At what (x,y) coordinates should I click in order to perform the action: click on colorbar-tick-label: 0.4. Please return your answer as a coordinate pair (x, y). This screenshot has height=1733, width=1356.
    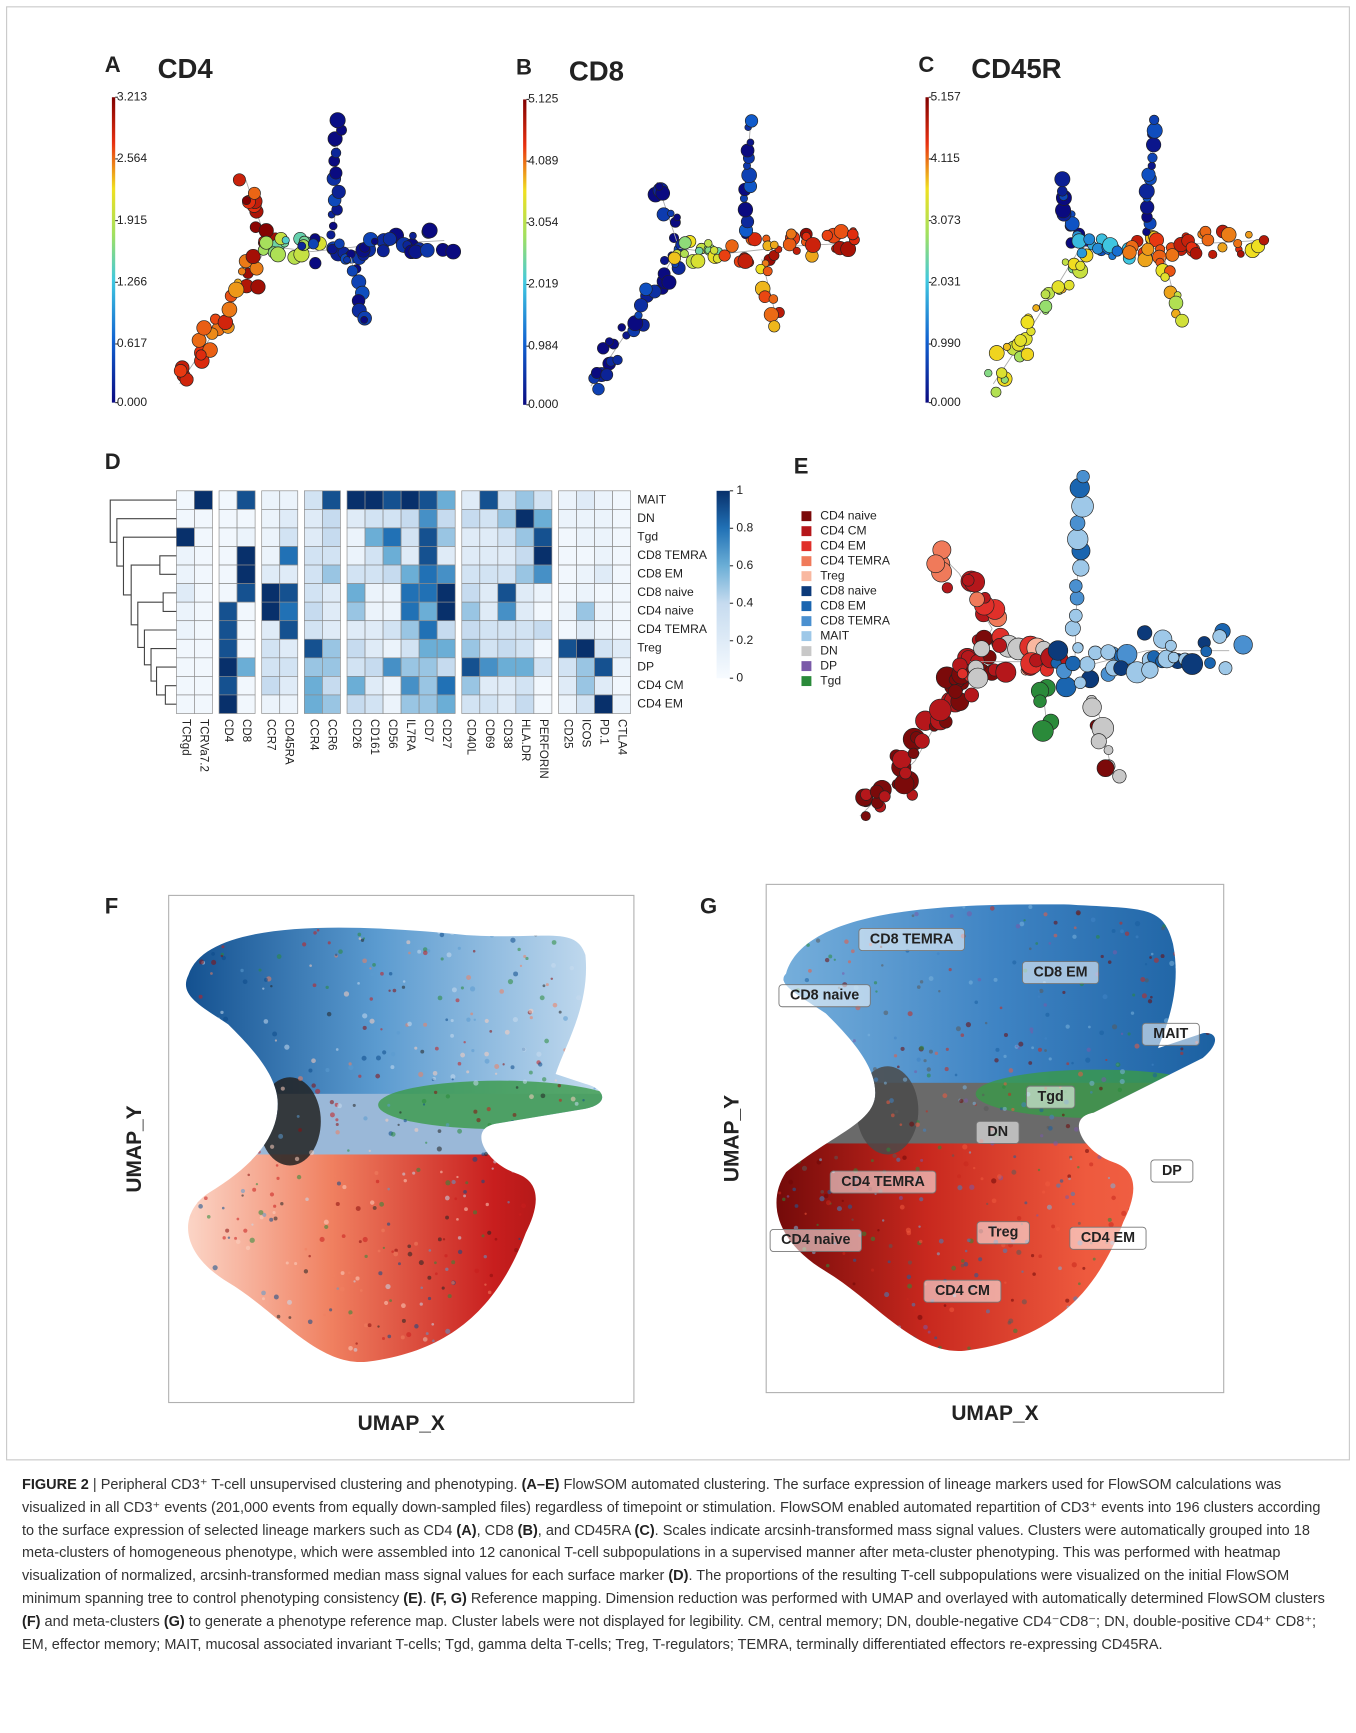
    Looking at the image, I should click on (744, 602).